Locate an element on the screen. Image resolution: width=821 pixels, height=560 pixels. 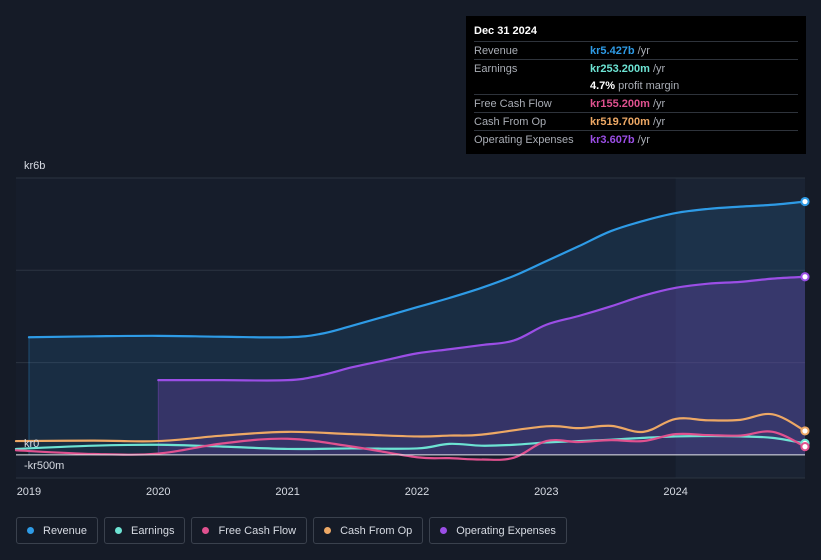
tooltip-value: 4.7% is located at coordinates (603, 85).